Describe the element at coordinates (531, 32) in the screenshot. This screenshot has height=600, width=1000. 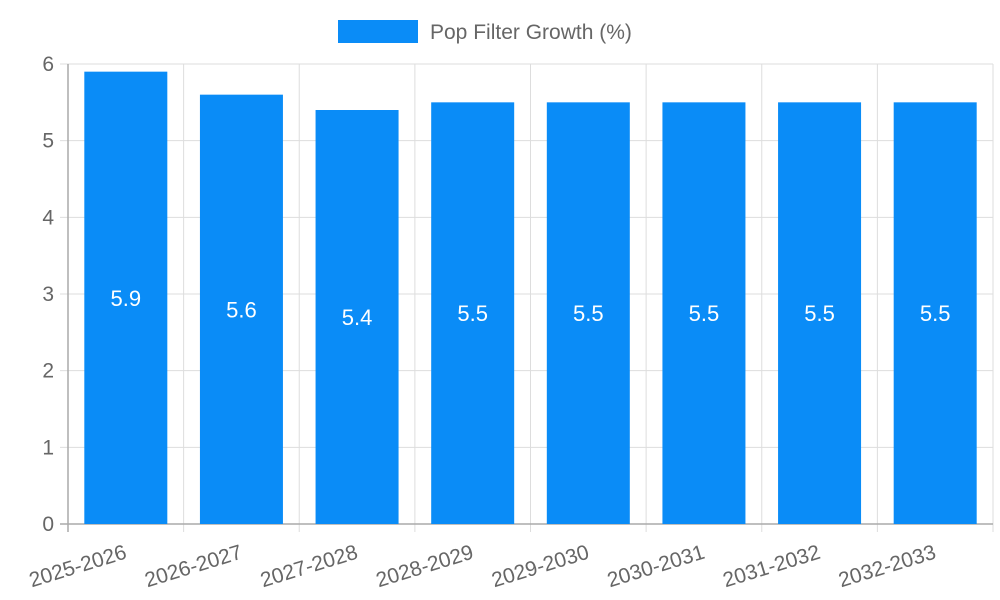
I see `legend-label: Pop Filter Growth (%)` at that location.